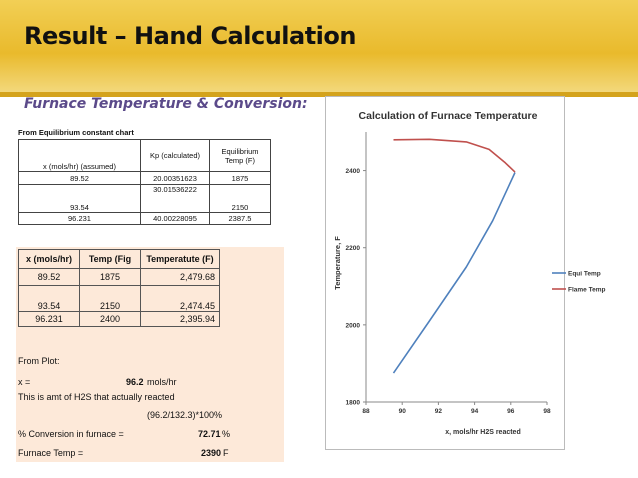  Describe the element at coordinates (454, 273) in the screenshot. I see `series-line-equi-temp` at that location.